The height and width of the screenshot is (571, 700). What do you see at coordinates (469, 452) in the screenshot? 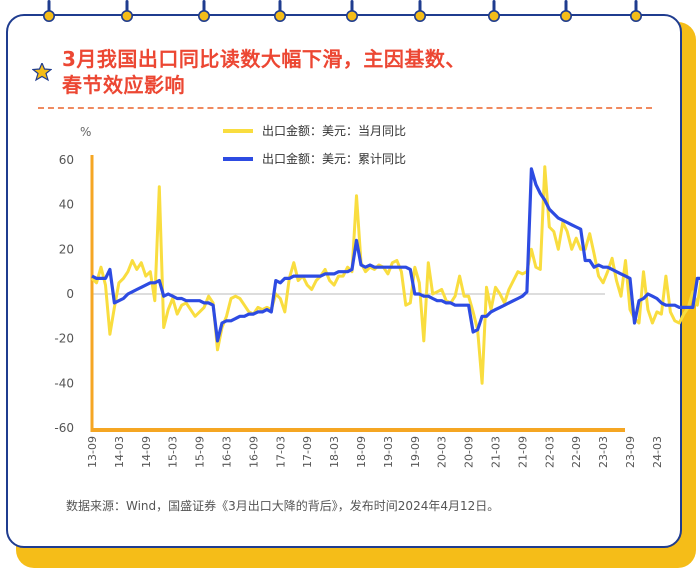
I see `x-tick-label: 20-09` at bounding box center [469, 452].